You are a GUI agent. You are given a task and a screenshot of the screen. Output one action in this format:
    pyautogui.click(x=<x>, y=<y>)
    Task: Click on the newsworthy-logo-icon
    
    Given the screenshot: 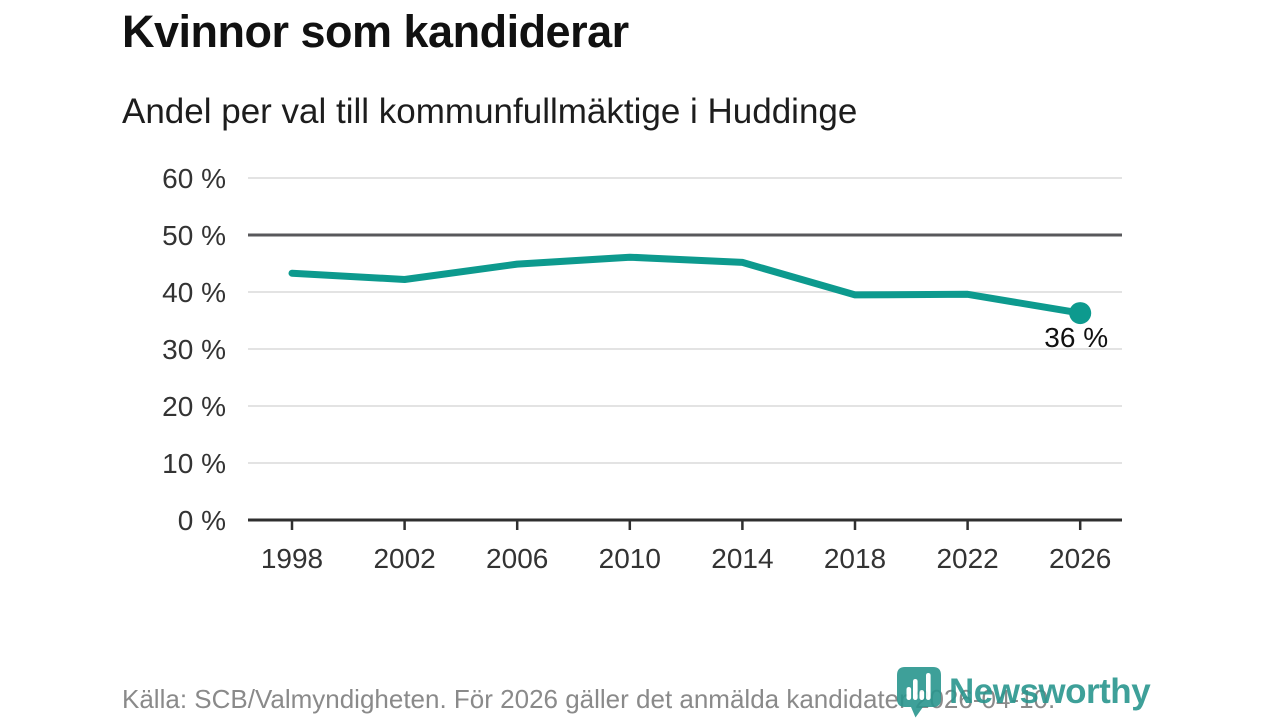 What is the action you would take?
    pyautogui.click(x=919, y=692)
    